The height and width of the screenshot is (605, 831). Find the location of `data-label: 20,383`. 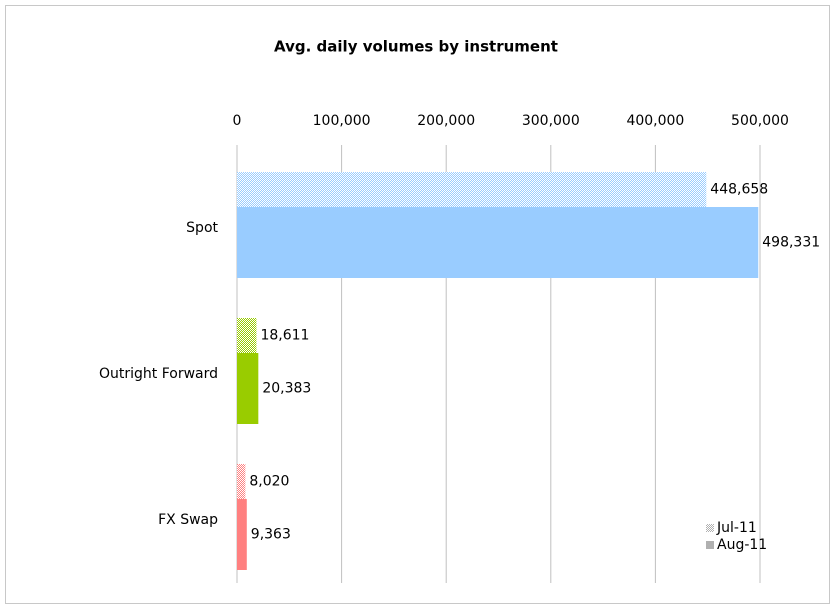

data-label: 20,383 is located at coordinates (286, 389).